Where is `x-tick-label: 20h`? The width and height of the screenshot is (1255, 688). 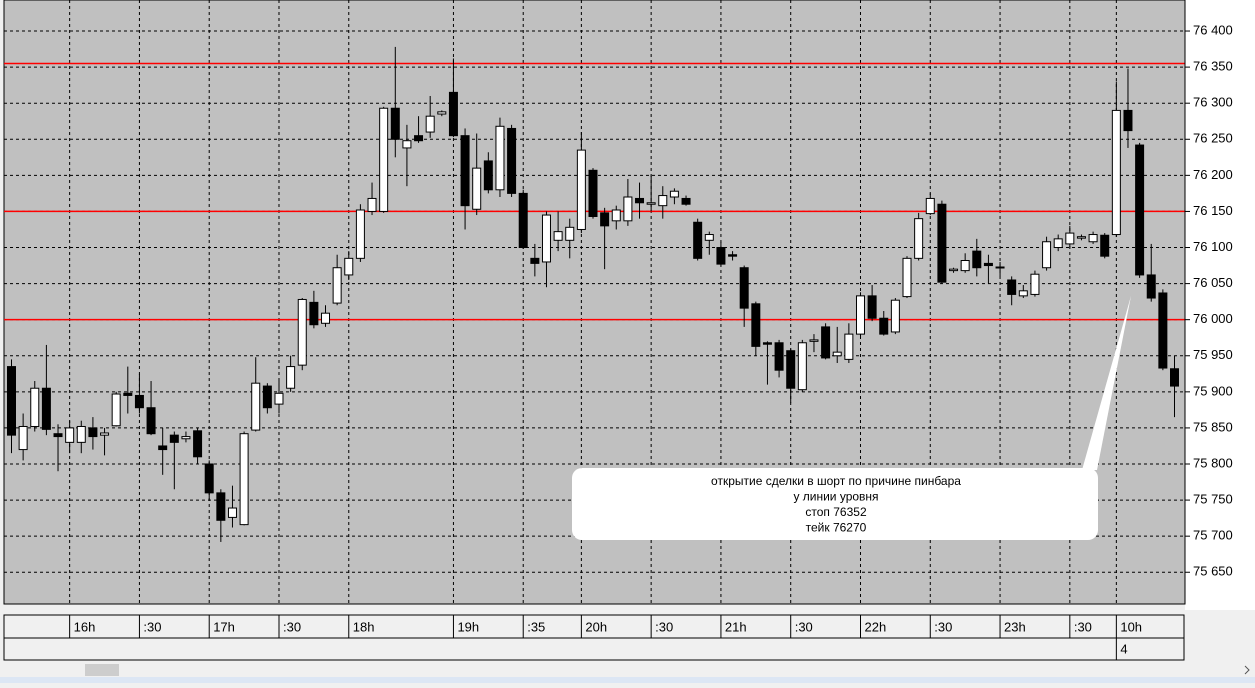 x-tick-label: 20h is located at coordinates (596, 626).